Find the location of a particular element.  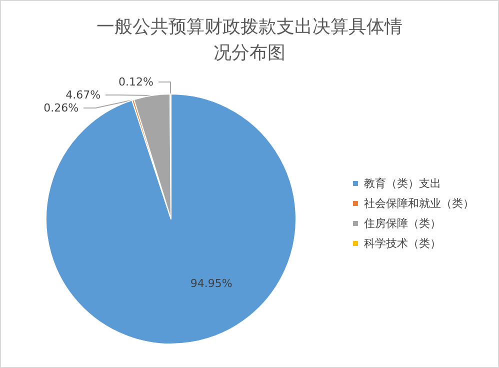

legend-label: 科学技术（类） is located at coordinates (402, 243).